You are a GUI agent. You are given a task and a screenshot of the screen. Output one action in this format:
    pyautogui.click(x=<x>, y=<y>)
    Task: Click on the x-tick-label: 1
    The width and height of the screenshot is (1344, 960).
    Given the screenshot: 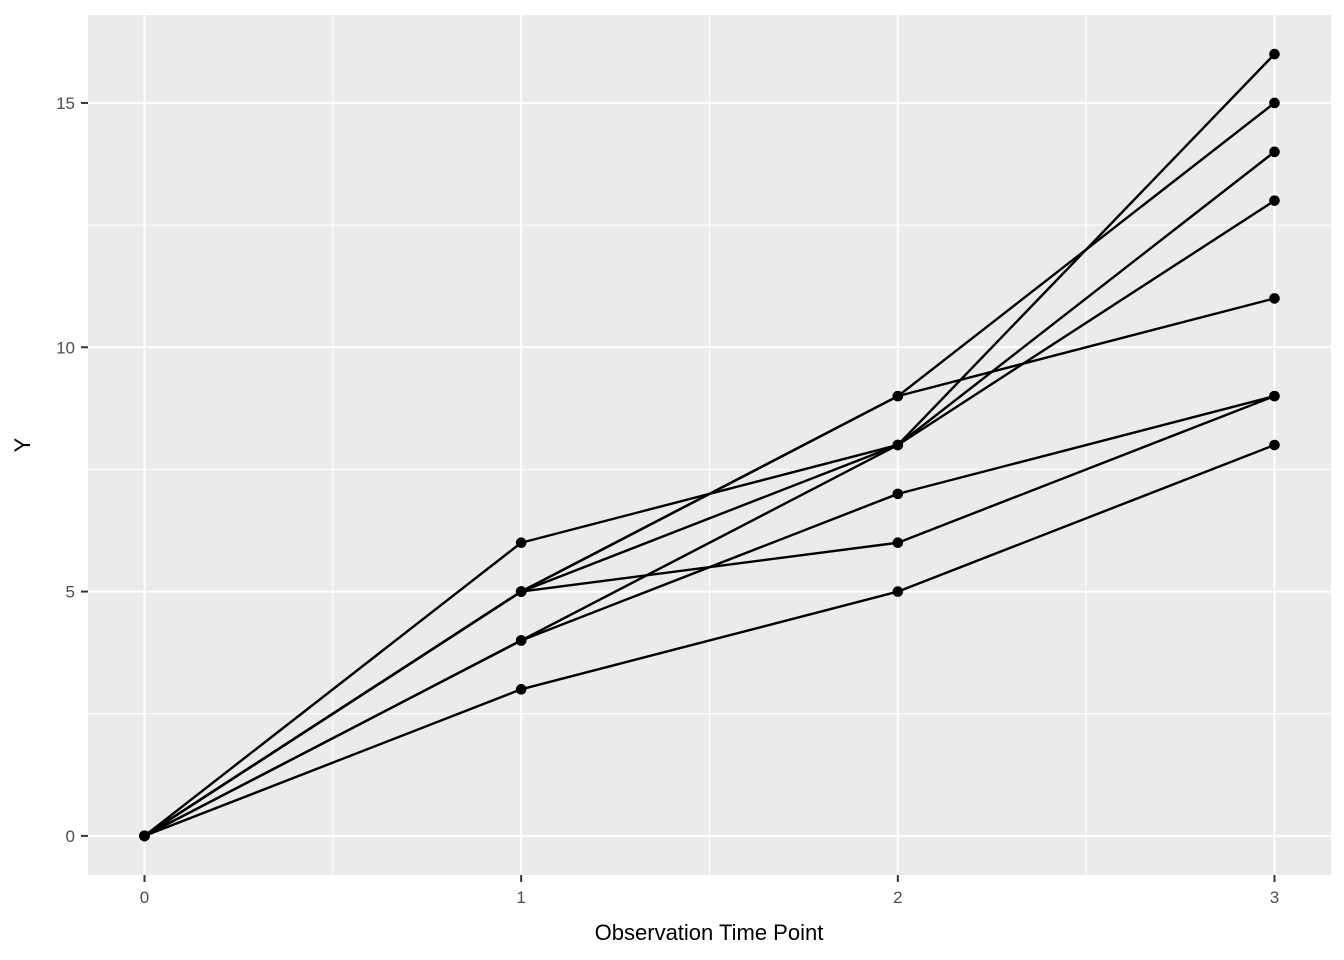 What is the action you would take?
    pyautogui.click(x=520, y=897)
    